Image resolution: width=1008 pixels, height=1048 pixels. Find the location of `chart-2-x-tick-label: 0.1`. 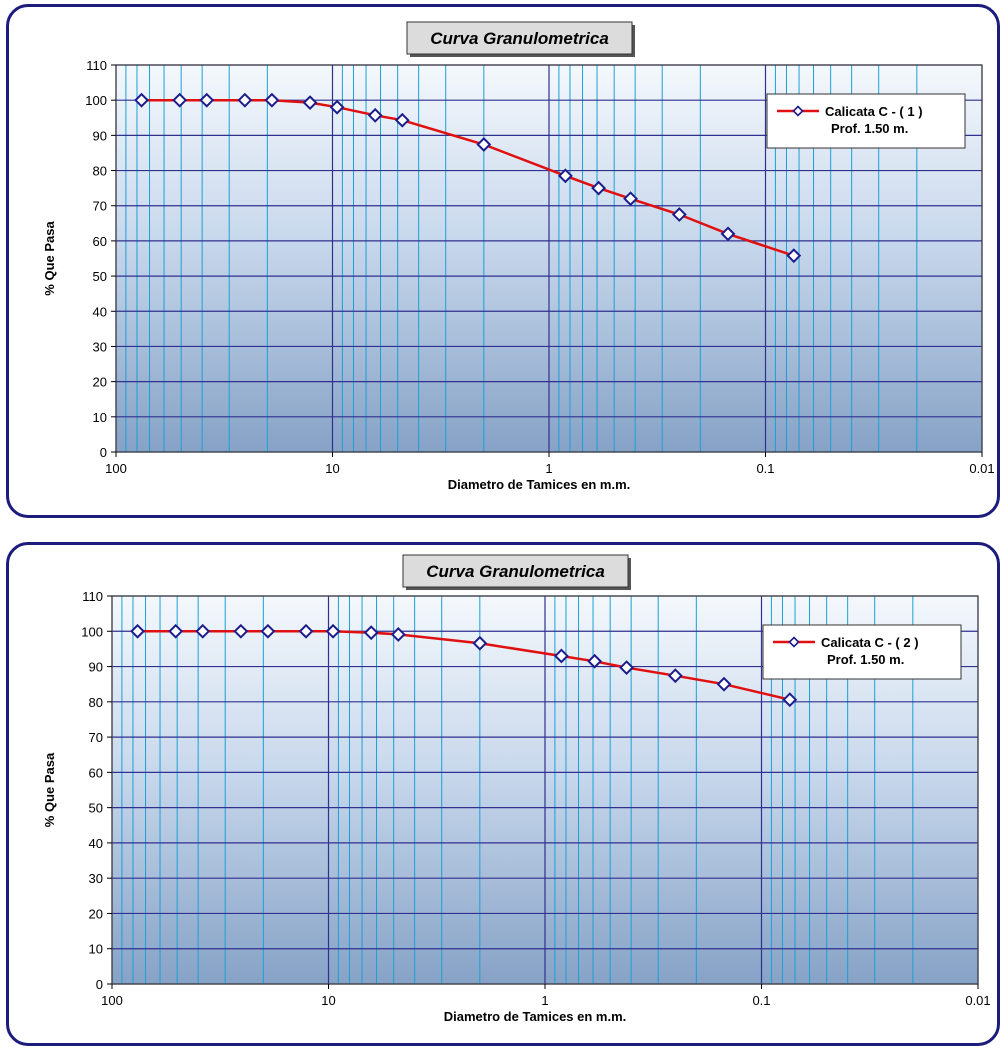

chart-2-x-tick-label: 0.1 is located at coordinates (761, 1000).